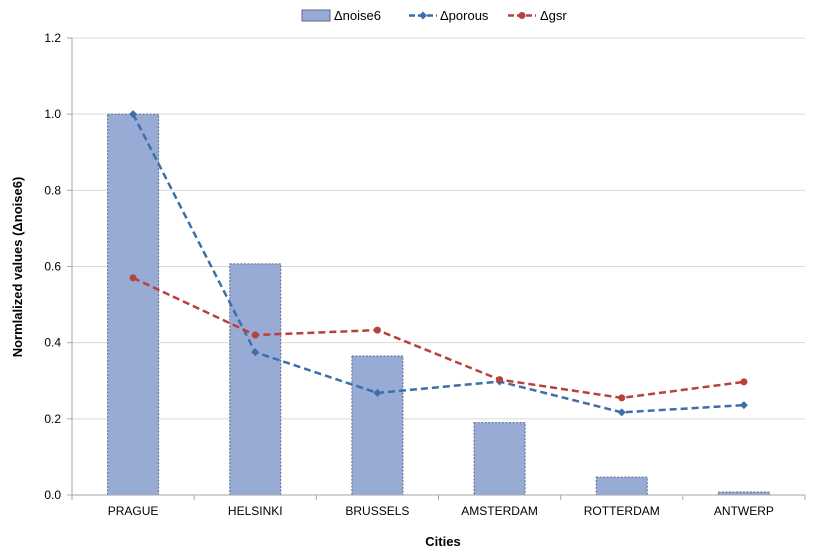  What do you see at coordinates (522, 15) in the screenshot?
I see `legend-marker-gsr` at bounding box center [522, 15].